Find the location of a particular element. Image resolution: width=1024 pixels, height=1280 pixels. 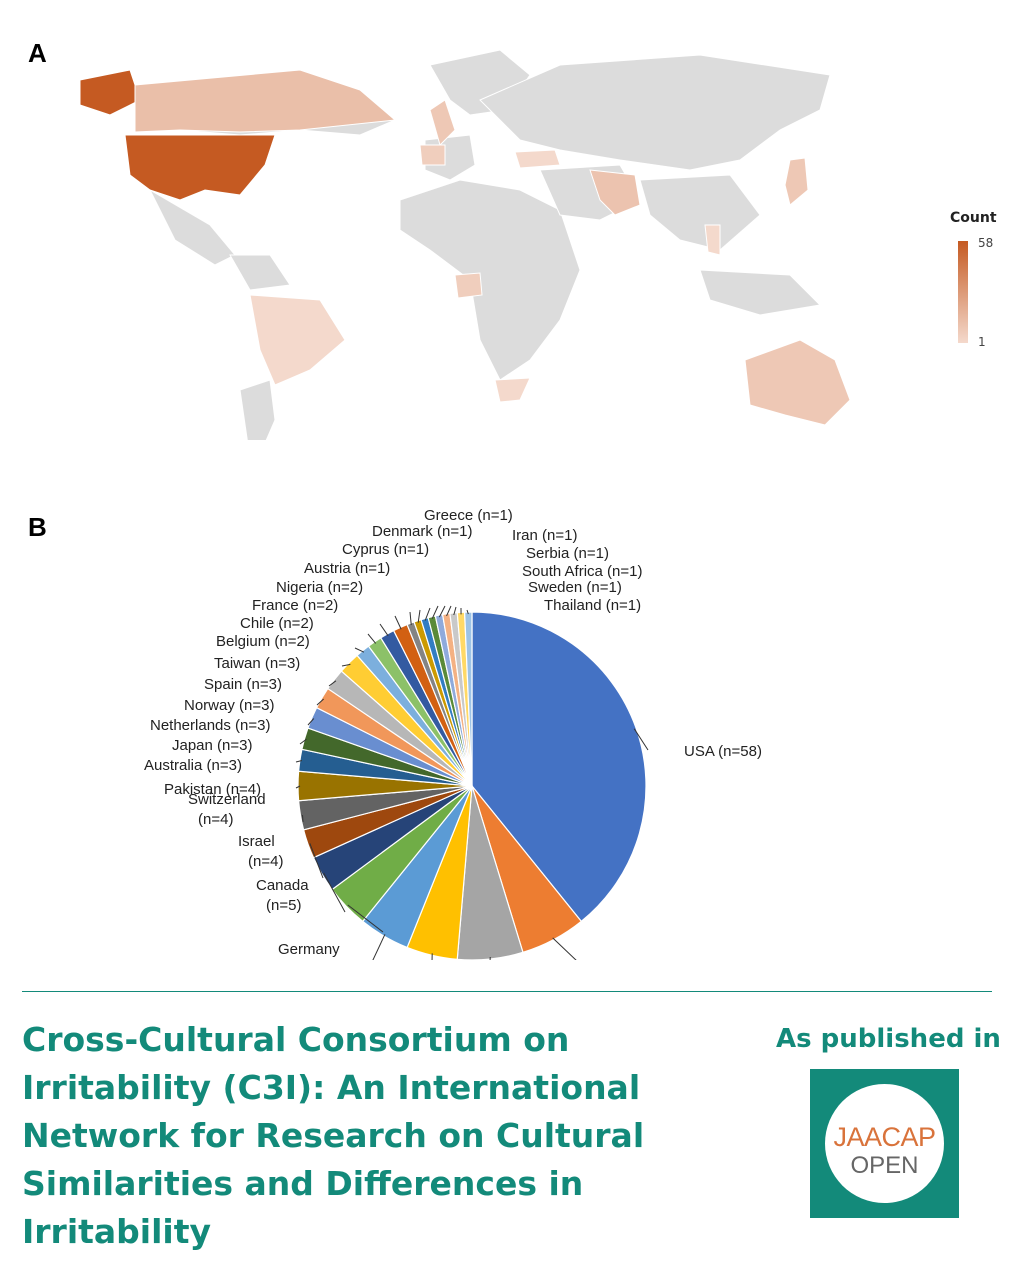

pie-label-0-0: USA (n=58) is located at coordinates (723, 751).